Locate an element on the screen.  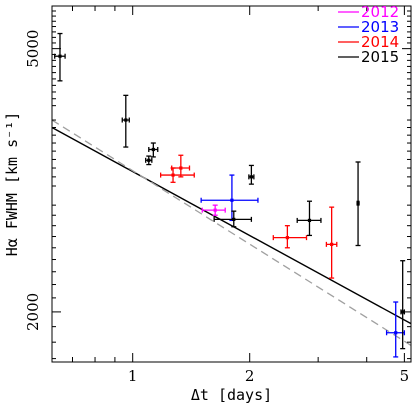
x-axis-label: Δt [days] is located at coordinates (231, 395).